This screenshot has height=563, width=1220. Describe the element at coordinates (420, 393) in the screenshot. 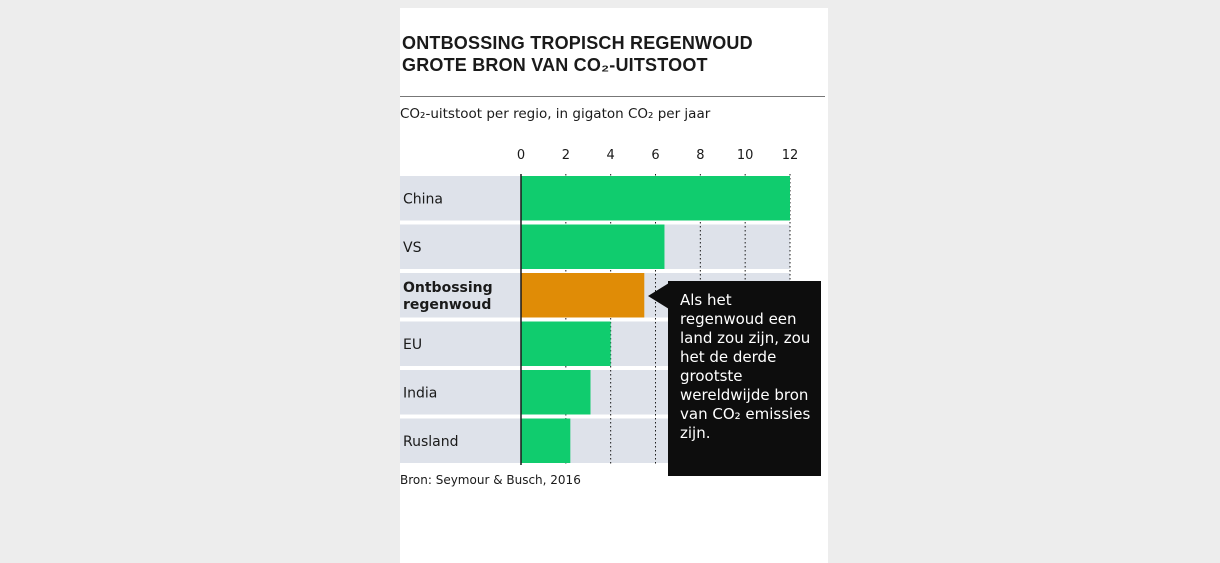

I see `category-label: India` at that location.